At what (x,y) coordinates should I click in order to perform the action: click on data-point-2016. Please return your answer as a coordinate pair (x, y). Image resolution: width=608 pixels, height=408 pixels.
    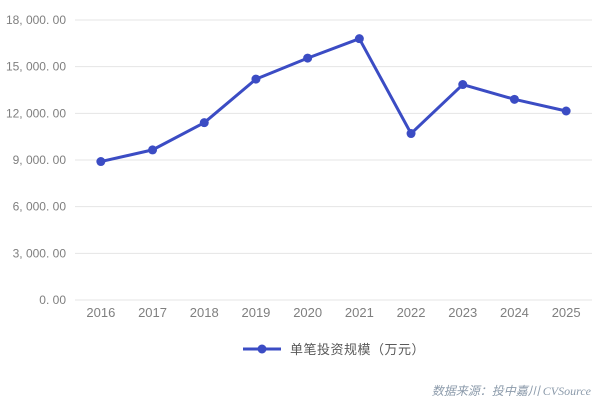
    Looking at the image, I should click on (101, 162).